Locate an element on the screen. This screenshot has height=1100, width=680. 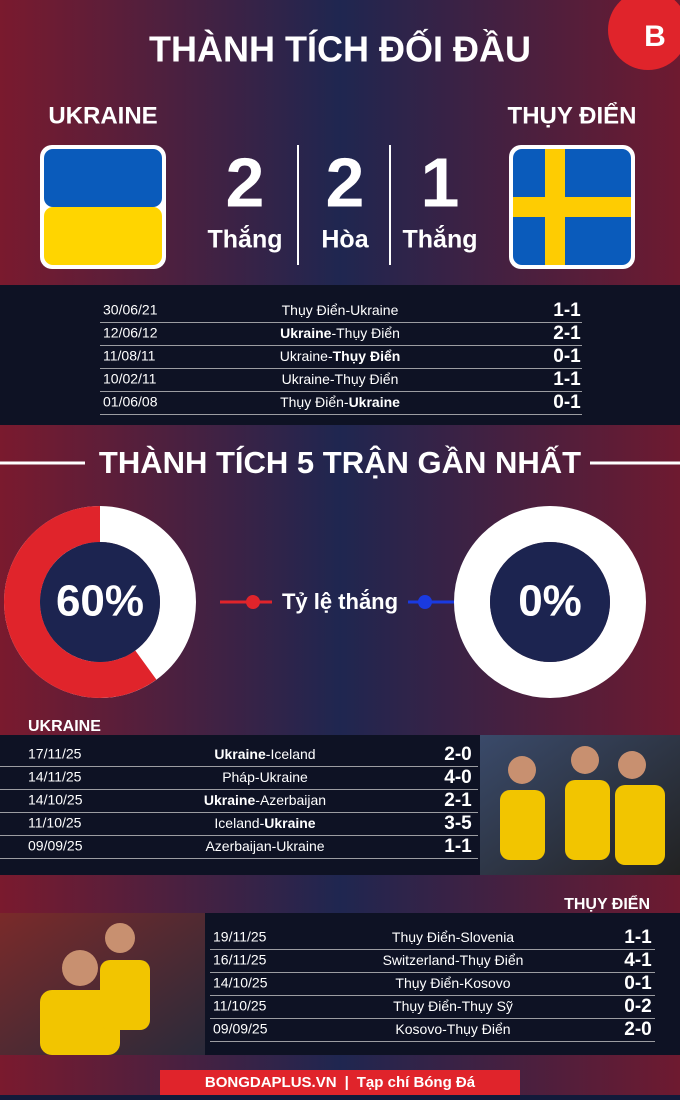
win-rate: 60% is located at coordinates (100, 601).